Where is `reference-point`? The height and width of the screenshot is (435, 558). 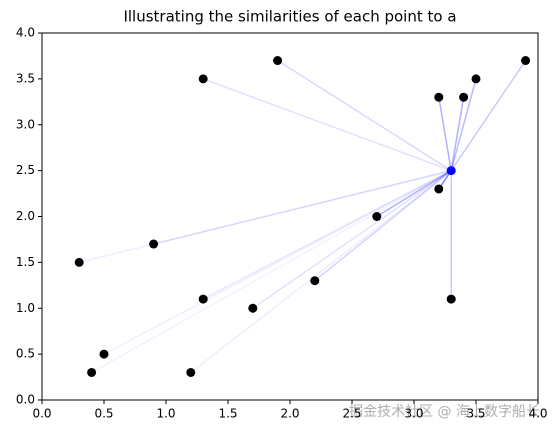
reference-point is located at coordinates (451, 171).